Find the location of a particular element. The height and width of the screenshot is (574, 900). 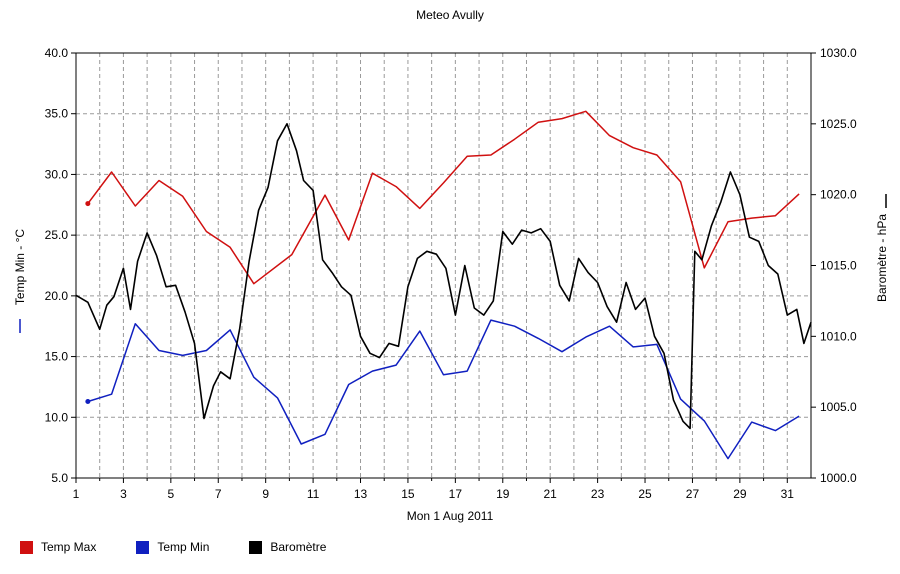

y-left-axis-title: Temp Min - °C is located at coordinates (20, 267).